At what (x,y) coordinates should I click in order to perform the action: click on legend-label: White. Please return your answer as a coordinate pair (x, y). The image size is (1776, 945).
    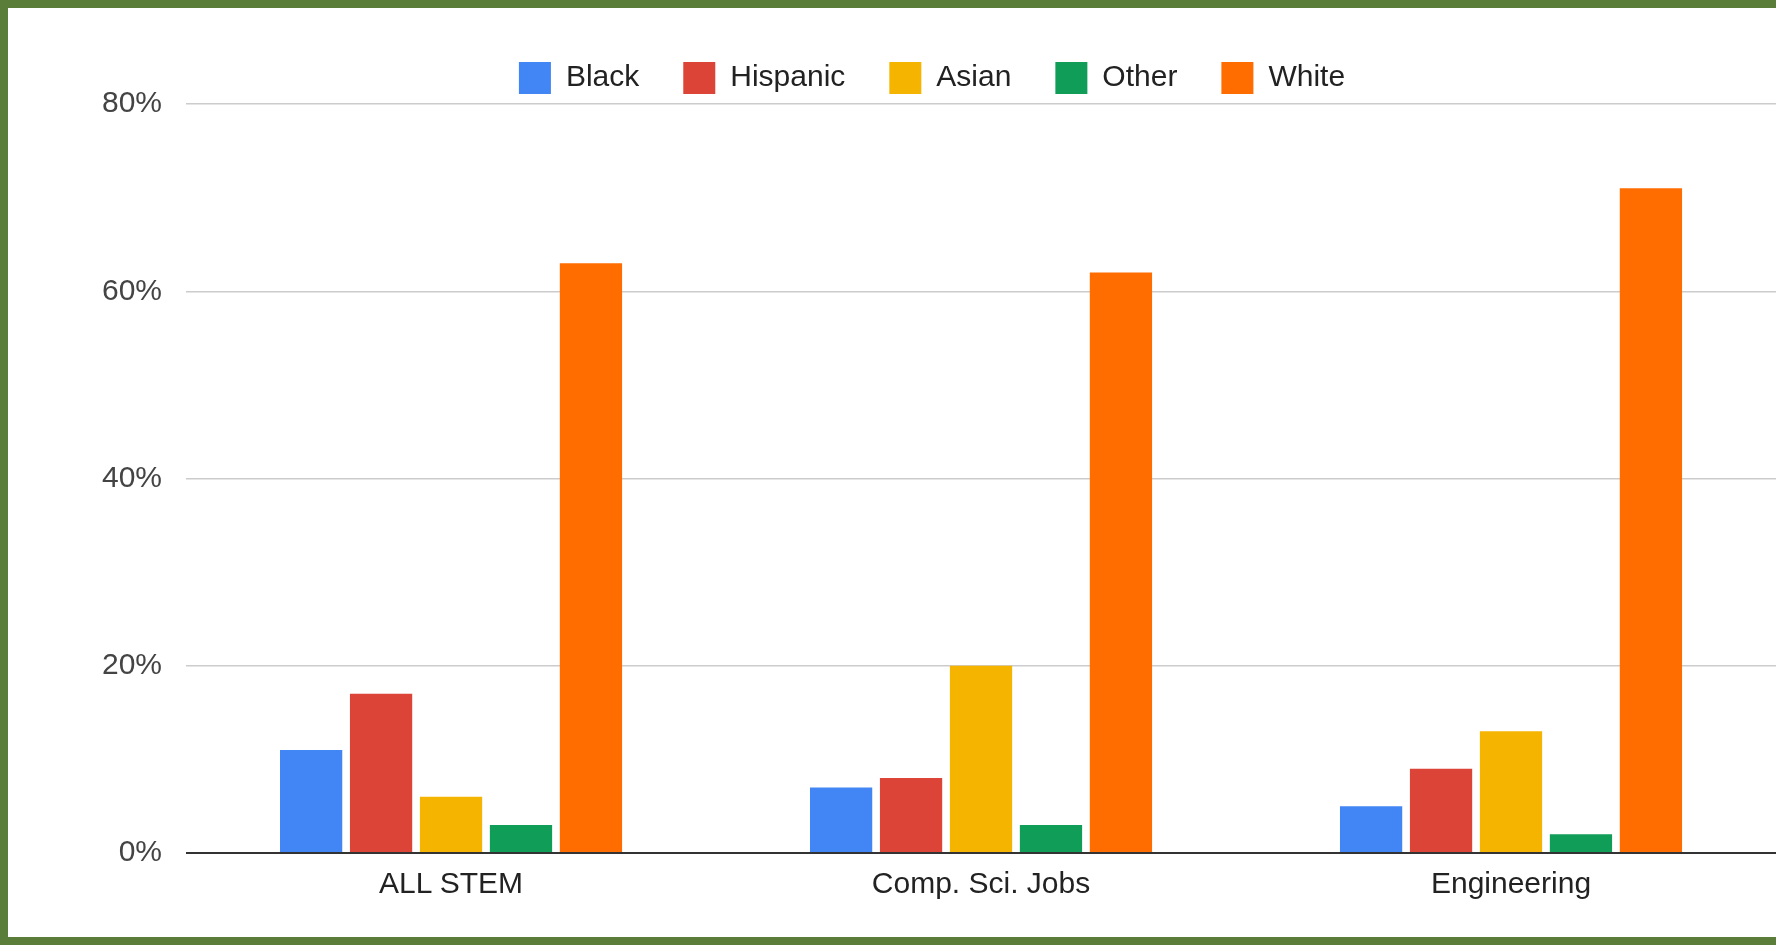
    Looking at the image, I should click on (1307, 76).